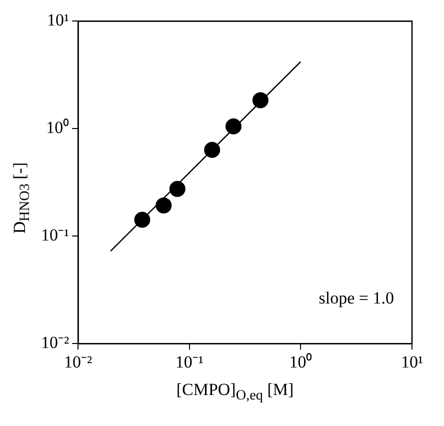 The width and height of the screenshot is (444, 426). I want to click on x-tick-label: 10⁻², so click(78, 362).